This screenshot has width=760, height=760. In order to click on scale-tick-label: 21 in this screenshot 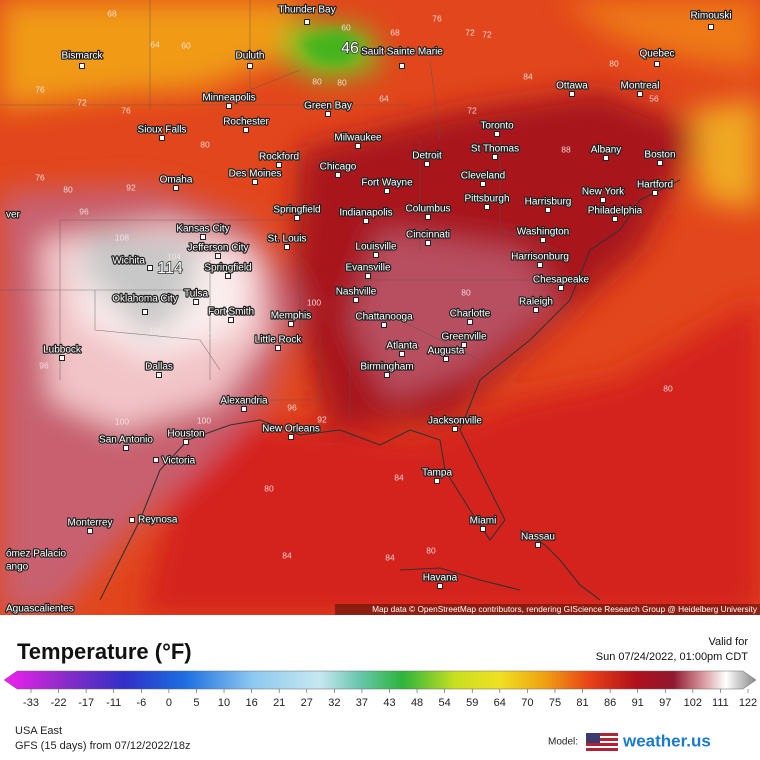, I will do `click(279, 703)`.